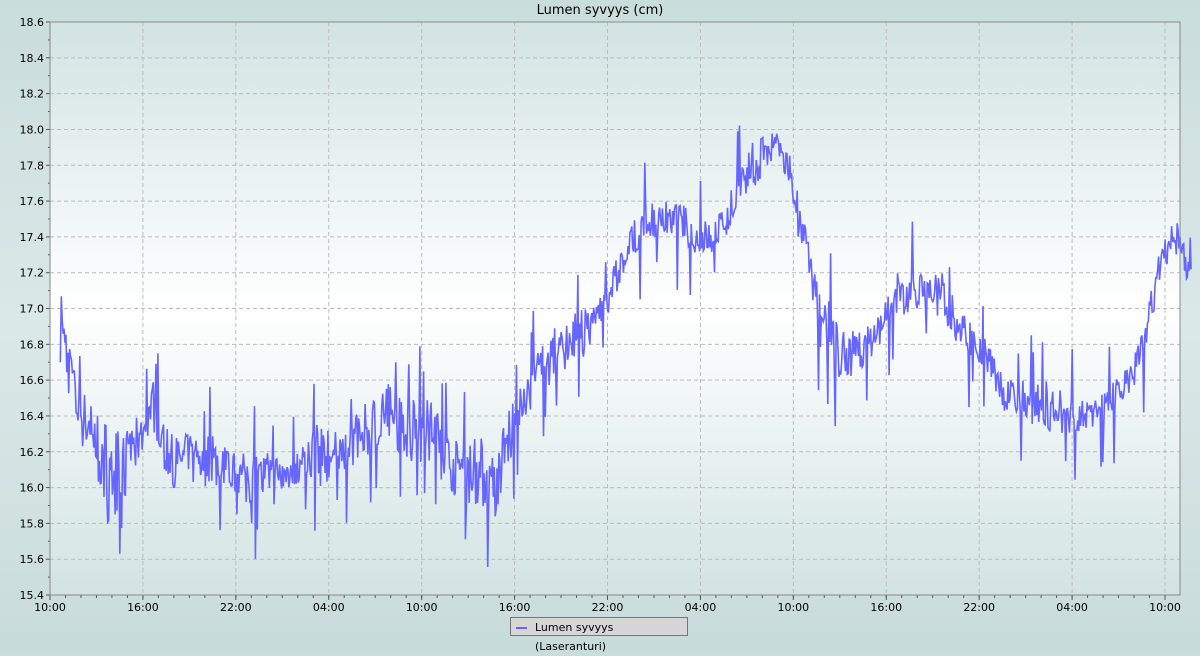  I want to click on y-tick-label: 16.0, so click(32, 488).